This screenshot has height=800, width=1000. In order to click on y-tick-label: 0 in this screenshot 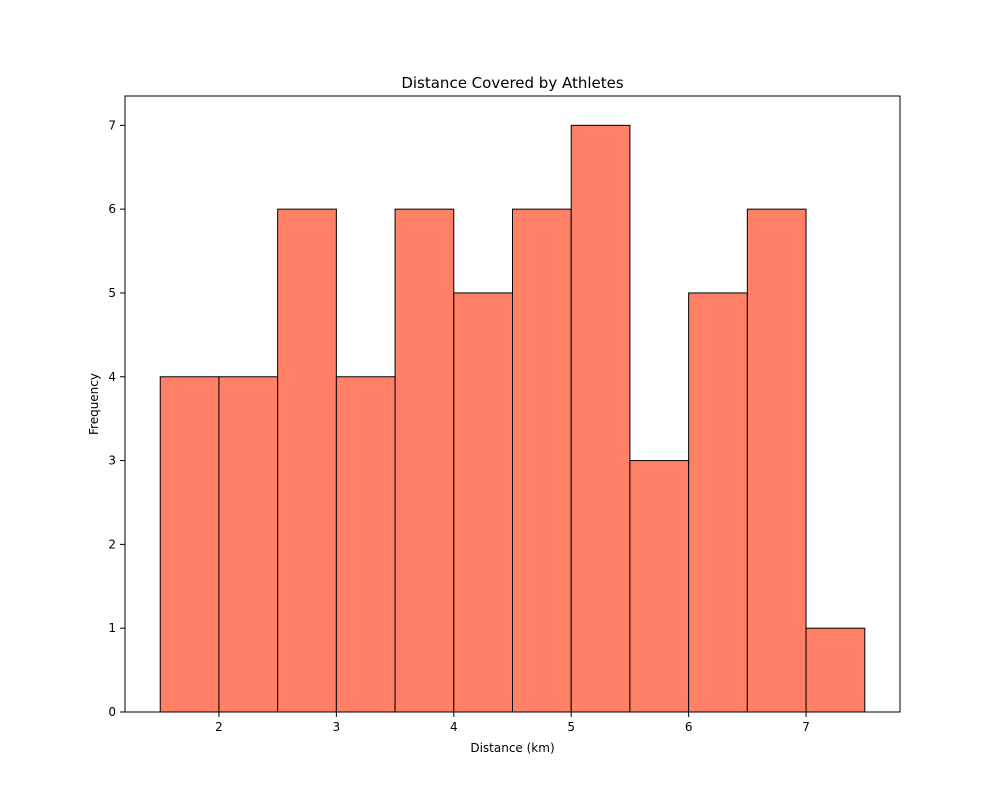, I will do `click(112, 712)`.